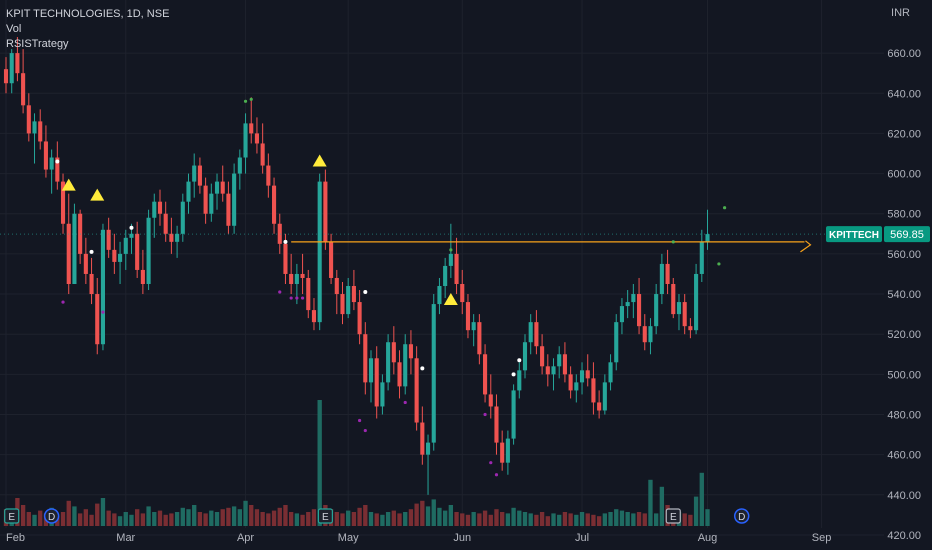 This screenshot has width=932, height=550. What do you see at coordinates (904, 375) in the screenshot?
I see `price-tick-label: 500.00` at bounding box center [904, 375].